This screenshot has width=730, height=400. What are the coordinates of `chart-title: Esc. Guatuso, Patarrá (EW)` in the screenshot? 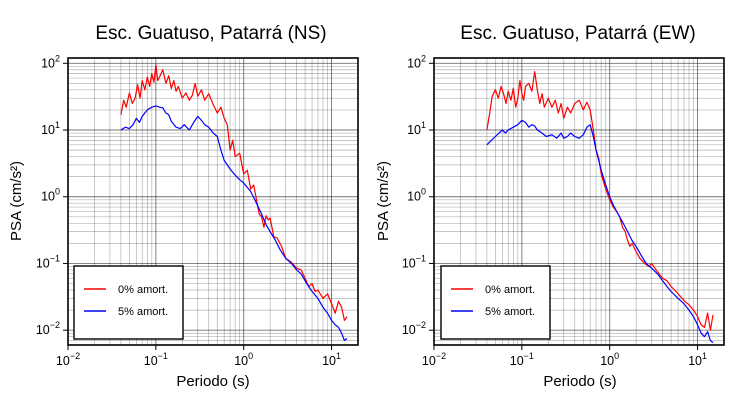 It's located at (577, 33).